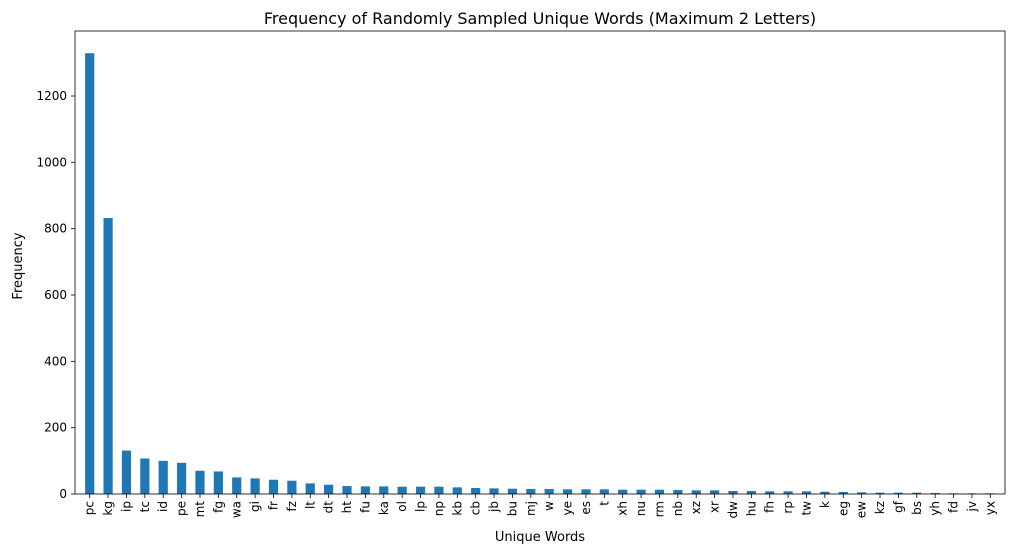 Image resolution: width=1014 pixels, height=553 pixels. What do you see at coordinates (715, 507) in the screenshot?
I see `x-tick-label: xr` at bounding box center [715, 507].